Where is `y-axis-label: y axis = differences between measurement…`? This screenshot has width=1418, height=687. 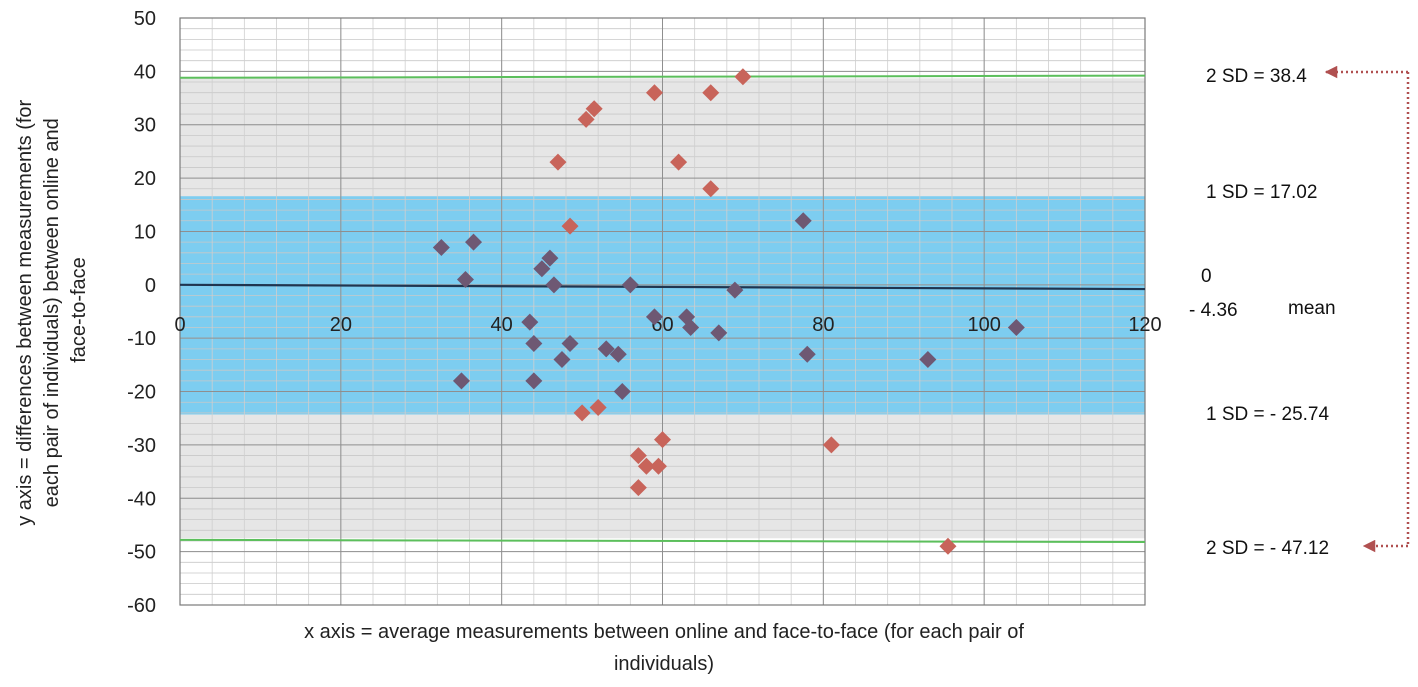 y-axis-label: y axis = differences between measurement… is located at coordinates (52, 310).